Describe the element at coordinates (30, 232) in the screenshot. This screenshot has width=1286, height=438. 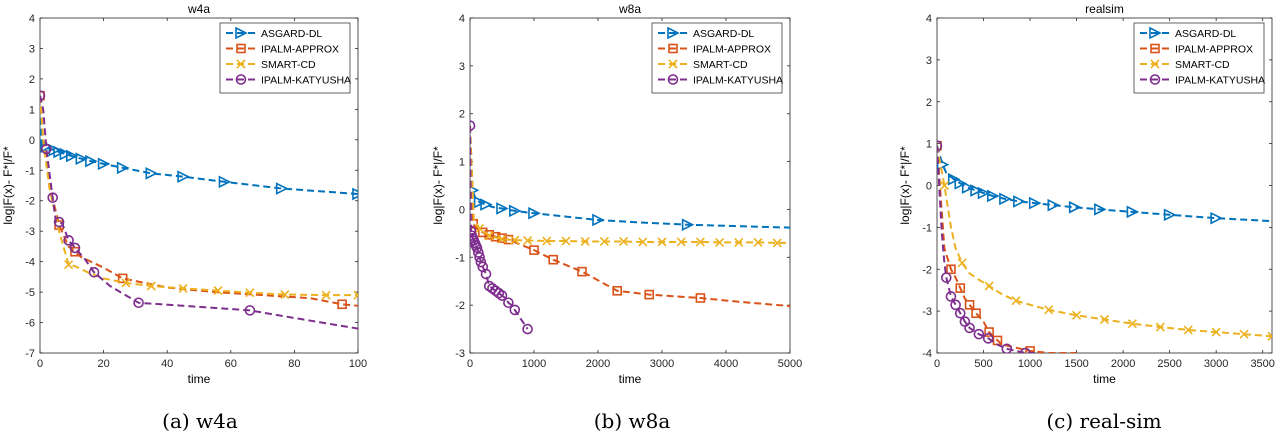
I see `y-tick-label: -3` at that location.